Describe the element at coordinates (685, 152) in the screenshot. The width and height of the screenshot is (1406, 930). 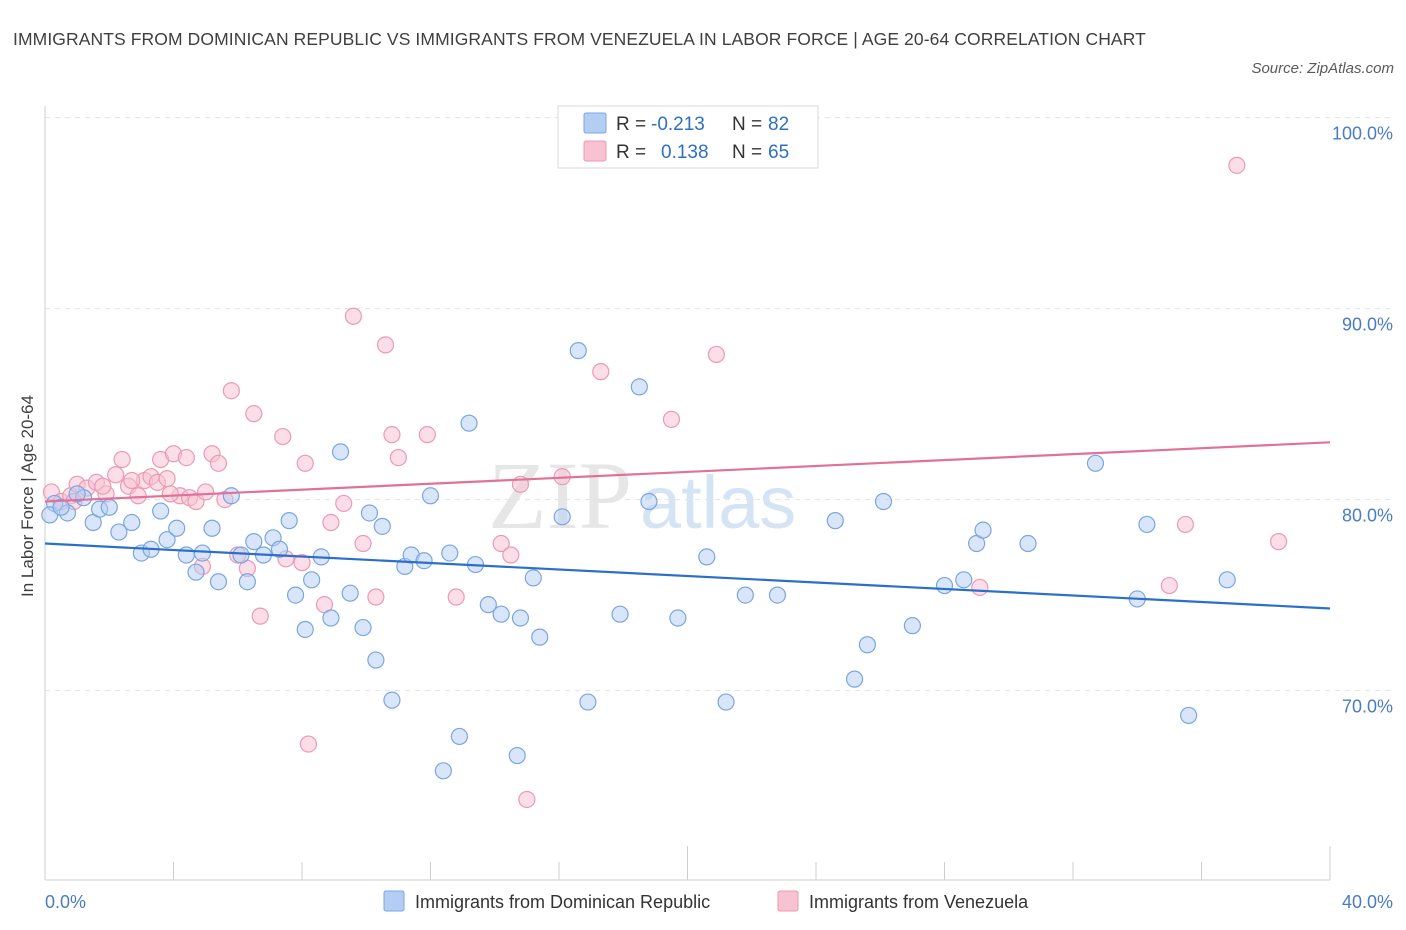
I see `legend-r-value-2: 0.138` at that location.